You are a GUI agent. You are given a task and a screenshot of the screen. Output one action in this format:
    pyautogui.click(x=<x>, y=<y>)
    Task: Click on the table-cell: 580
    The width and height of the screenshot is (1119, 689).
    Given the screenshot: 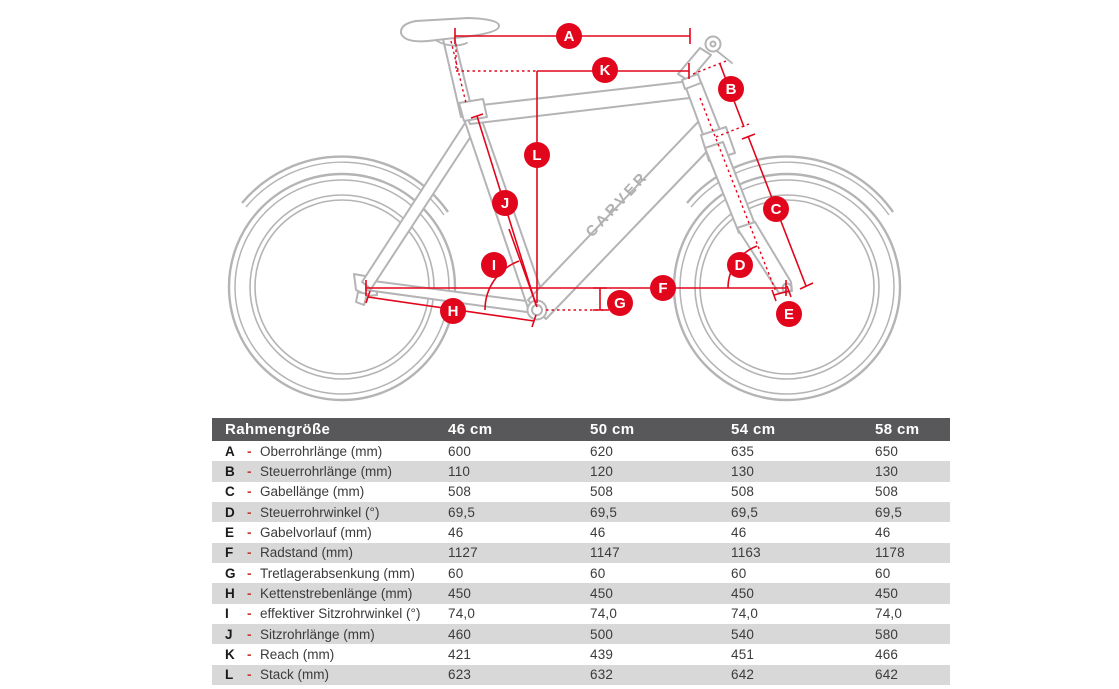 What is the action you would take?
    pyautogui.click(x=887, y=634)
    